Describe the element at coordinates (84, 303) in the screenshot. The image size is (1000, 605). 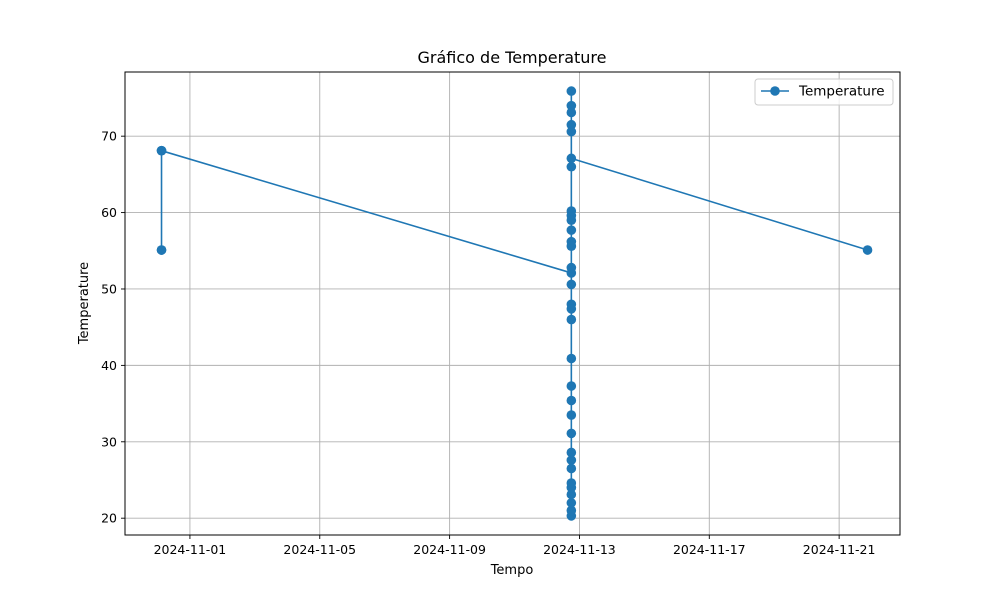
I see `y-axis-label: Temperature` at that location.